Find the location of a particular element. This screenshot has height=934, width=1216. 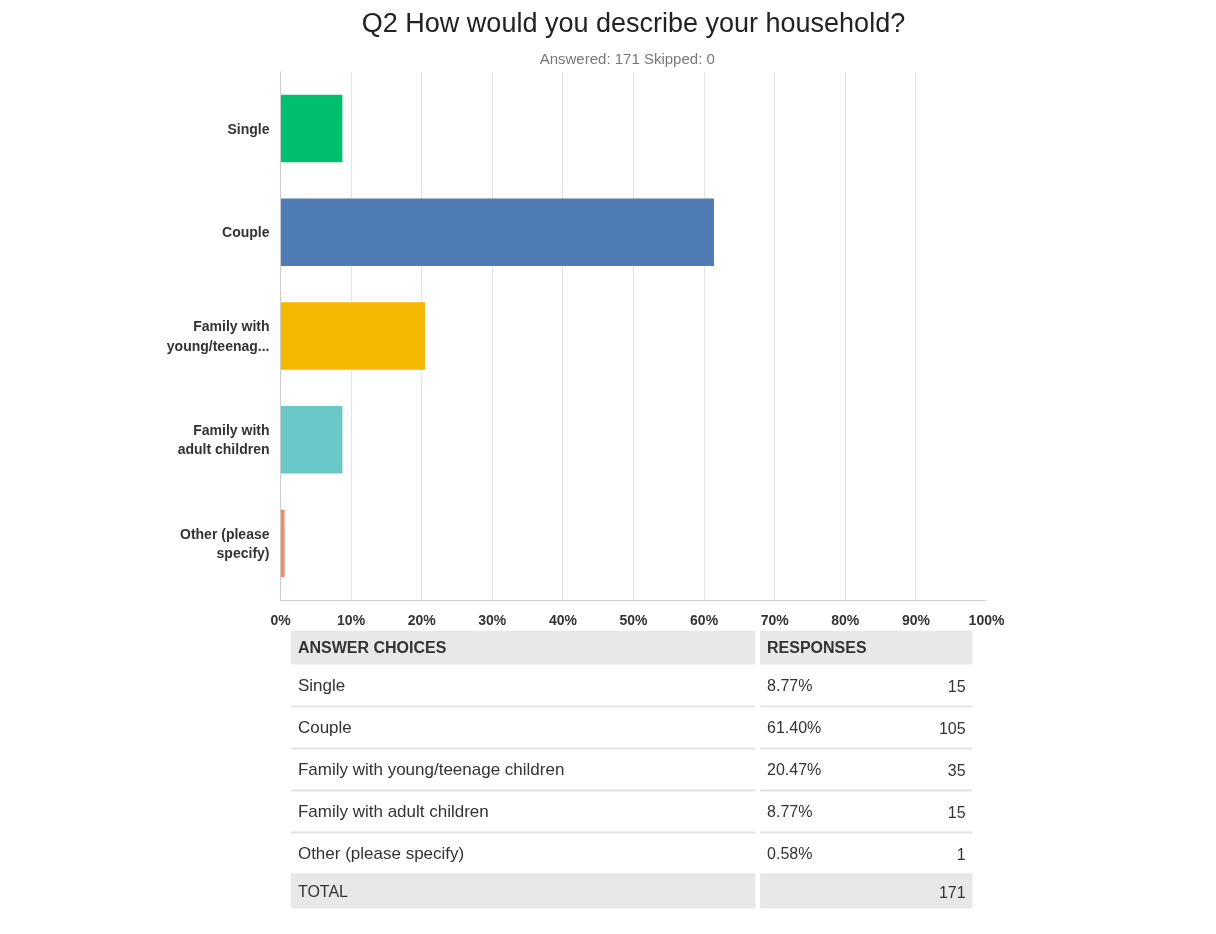

category-label: Couple is located at coordinates (324, 727).